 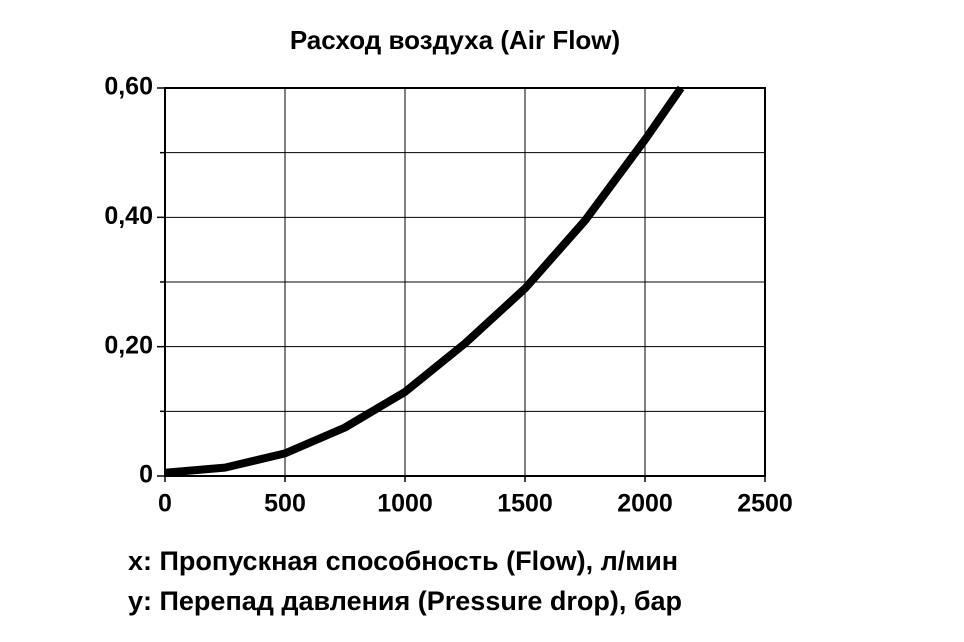 I want to click on x-tick-label: 1000, so click(x=405, y=504).